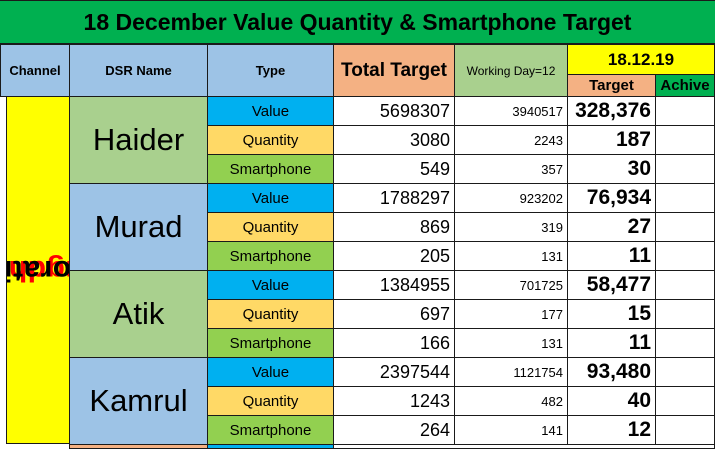 This screenshot has width=715, height=449. I want to click on header-achive: Achive, so click(685, 85).